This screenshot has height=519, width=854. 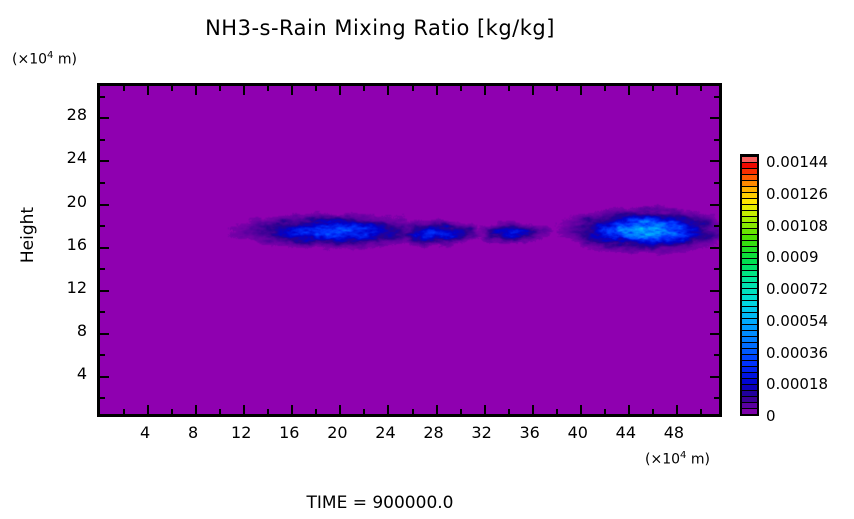 What do you see at coordinates (674, 432) in the screenshot?
I see `x-tick-label: 48` at bounding box center [674, 432].